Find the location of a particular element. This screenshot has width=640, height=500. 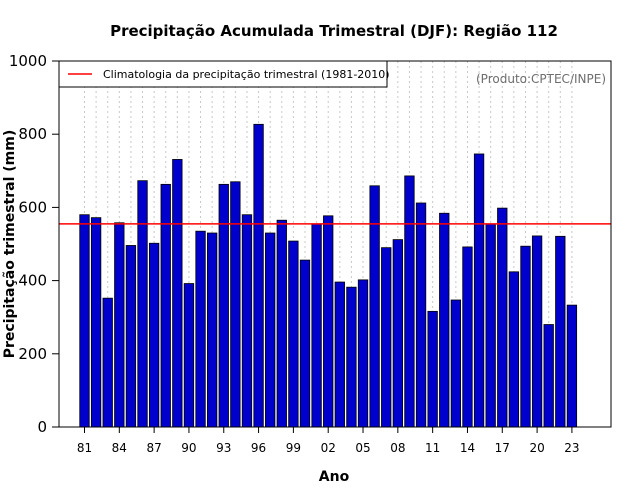

x-tick-label: 23 is located at coordinates (571, 448).